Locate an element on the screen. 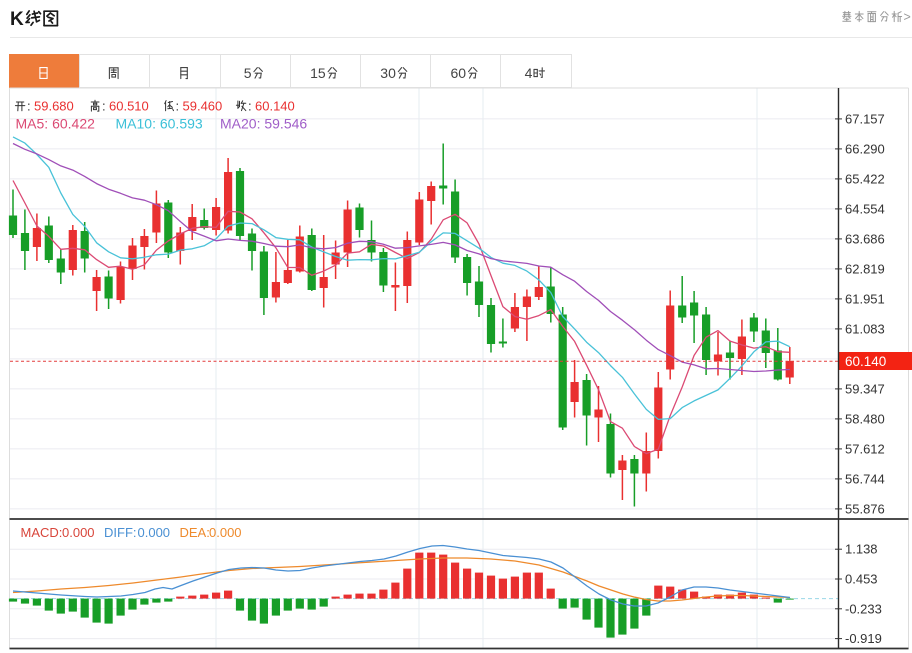 This screenshot has width=912, height=653. svg-text: MA10: 60.593 is located at coordinates (159, 124).